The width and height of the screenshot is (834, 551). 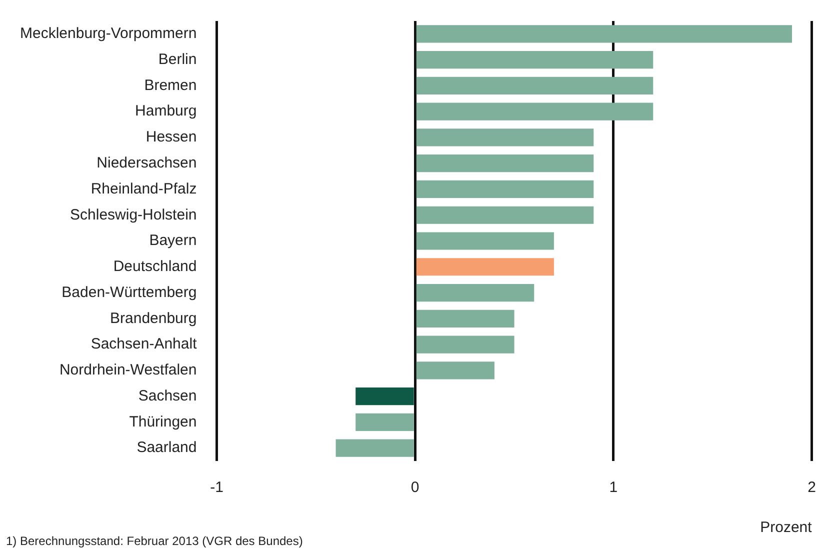 What do you see at coordinates (144, 344) in the screenshot?
I see `y-tick-label: Sachsen-Anhalt` at bounding box center [144, 344].